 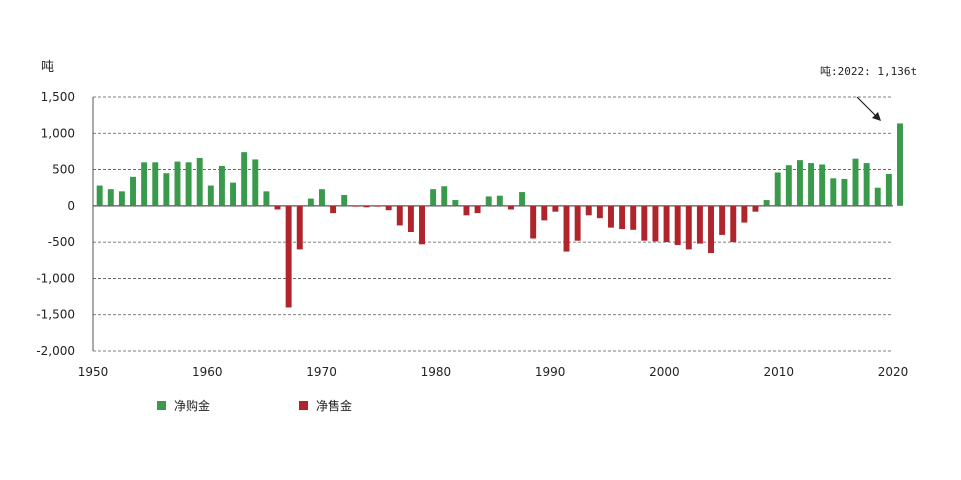 What do you see at coordinates (833, 192) in the screenshot?
I see `bar-2016` at bounding box center [833, 192].